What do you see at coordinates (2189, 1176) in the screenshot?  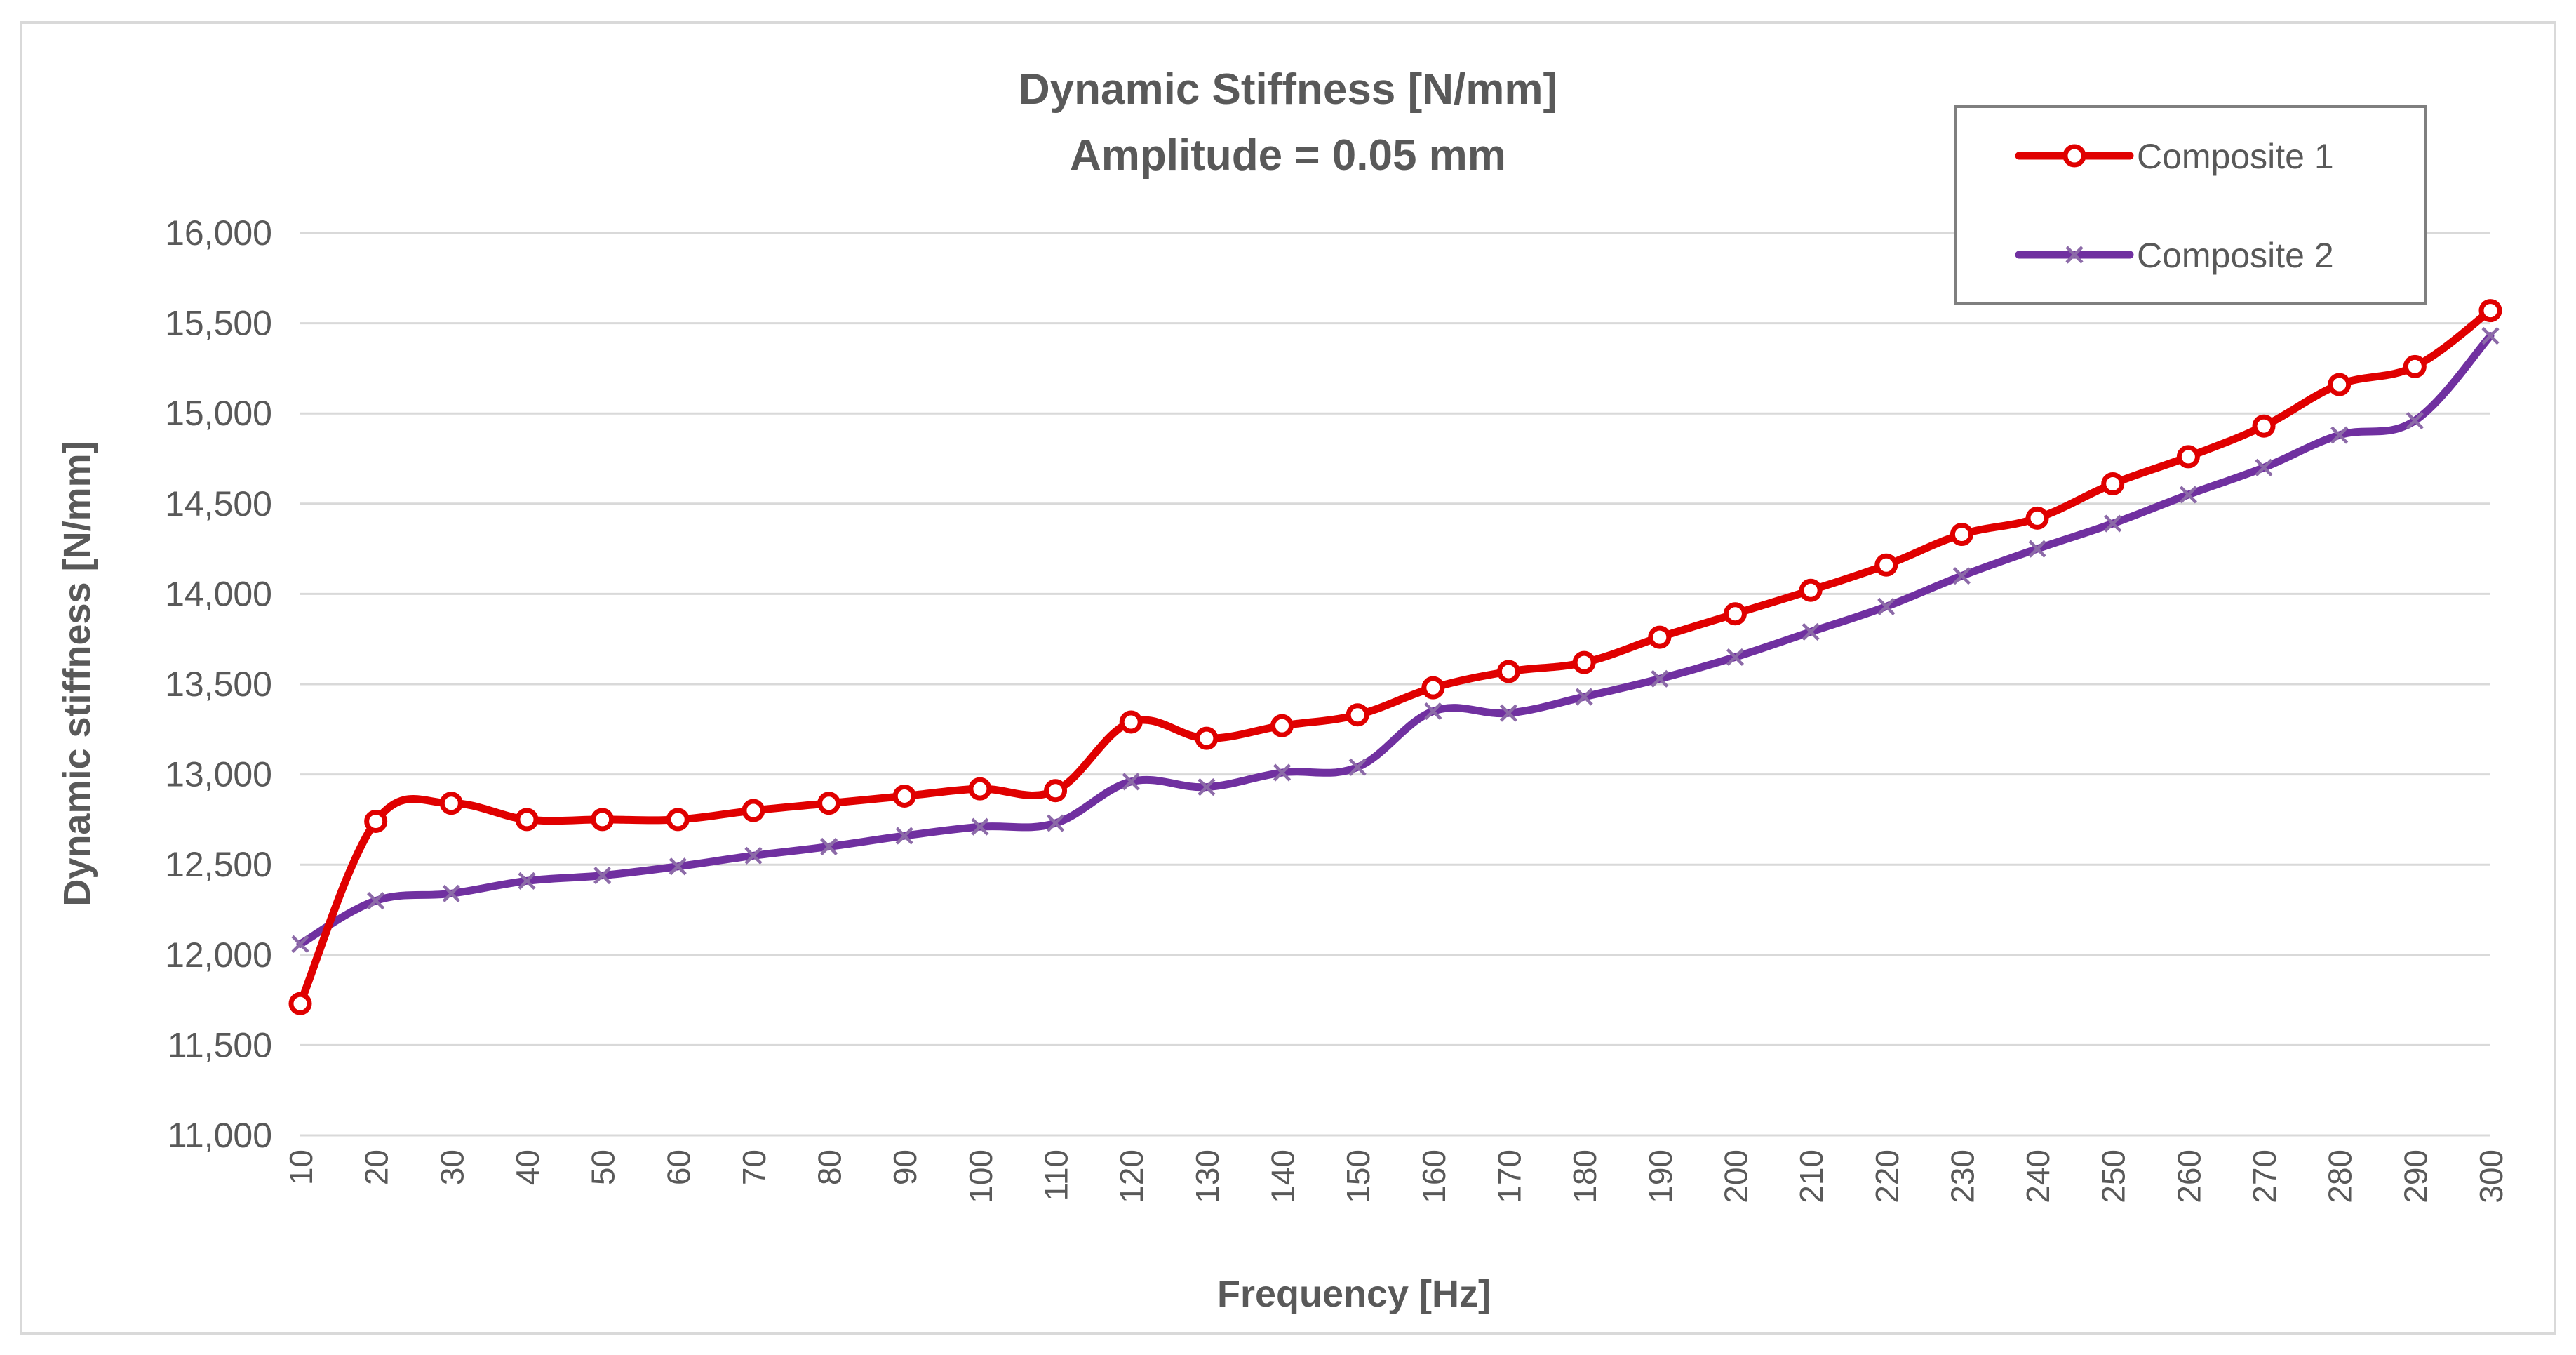 I see `x-tick-label: 260` at bounding box center [2189, 1176].